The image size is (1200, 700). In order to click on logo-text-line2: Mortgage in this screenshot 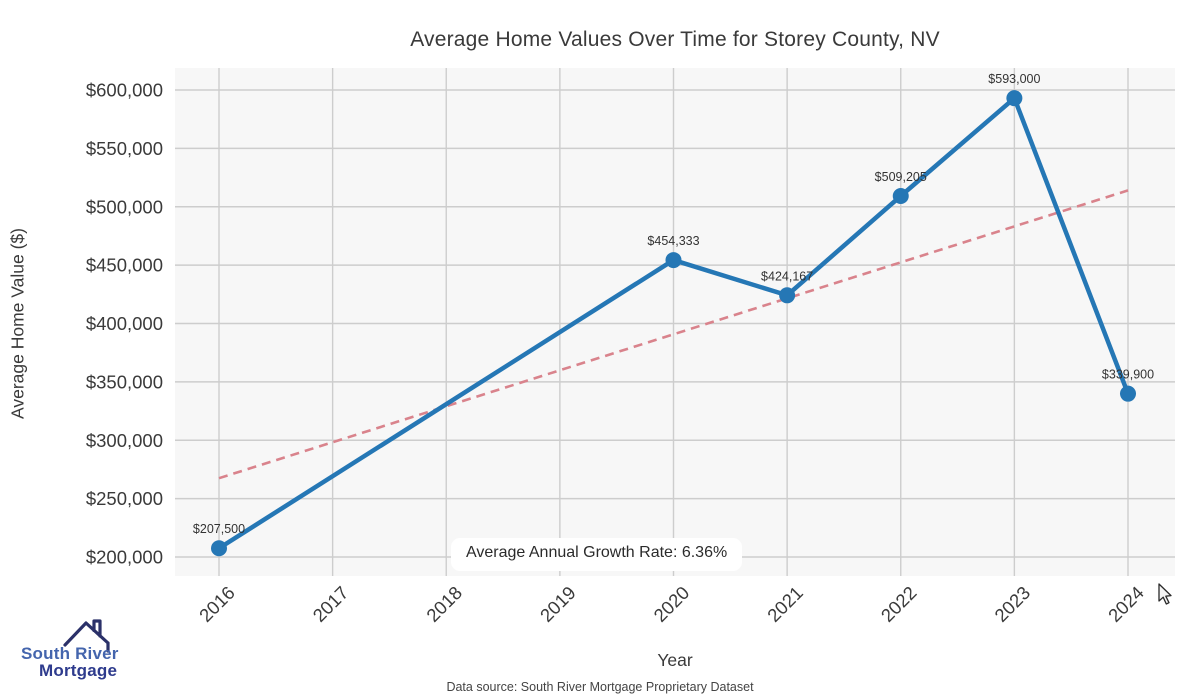, I will do `click(78, 670)`.